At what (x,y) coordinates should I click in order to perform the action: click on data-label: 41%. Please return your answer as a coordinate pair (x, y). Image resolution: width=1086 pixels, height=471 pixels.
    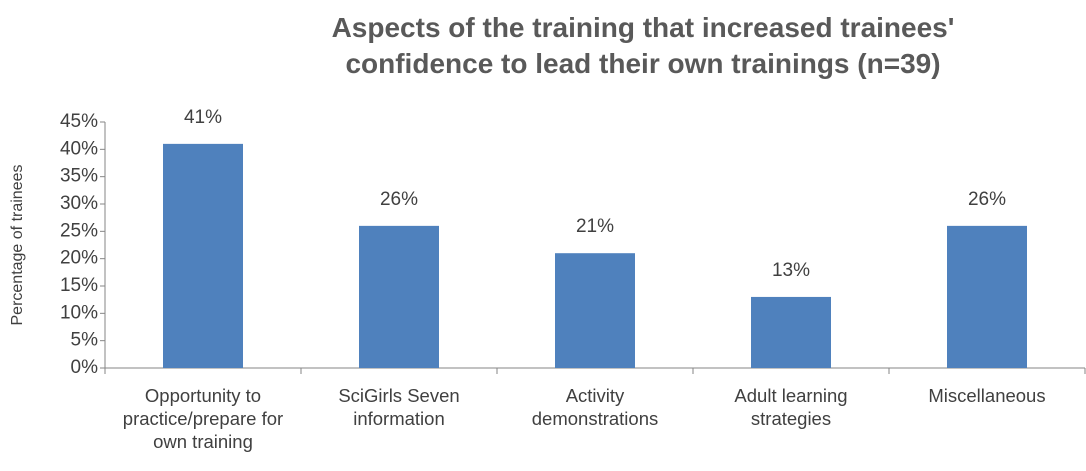
    Looking at the image, I should click on (203, 117).